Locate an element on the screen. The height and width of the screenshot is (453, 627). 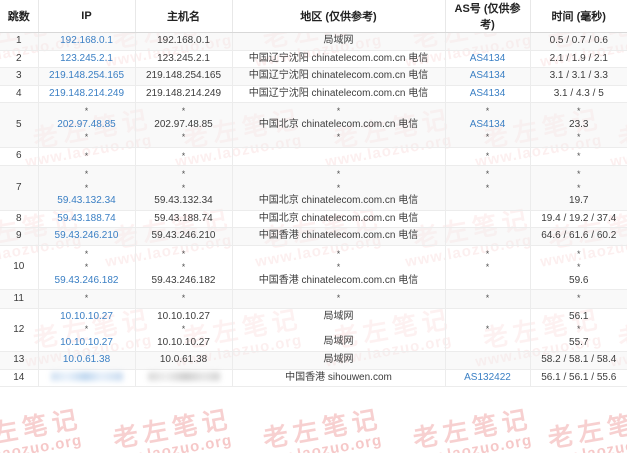
cell-hop: 11 is located at coordinates (19, 299).